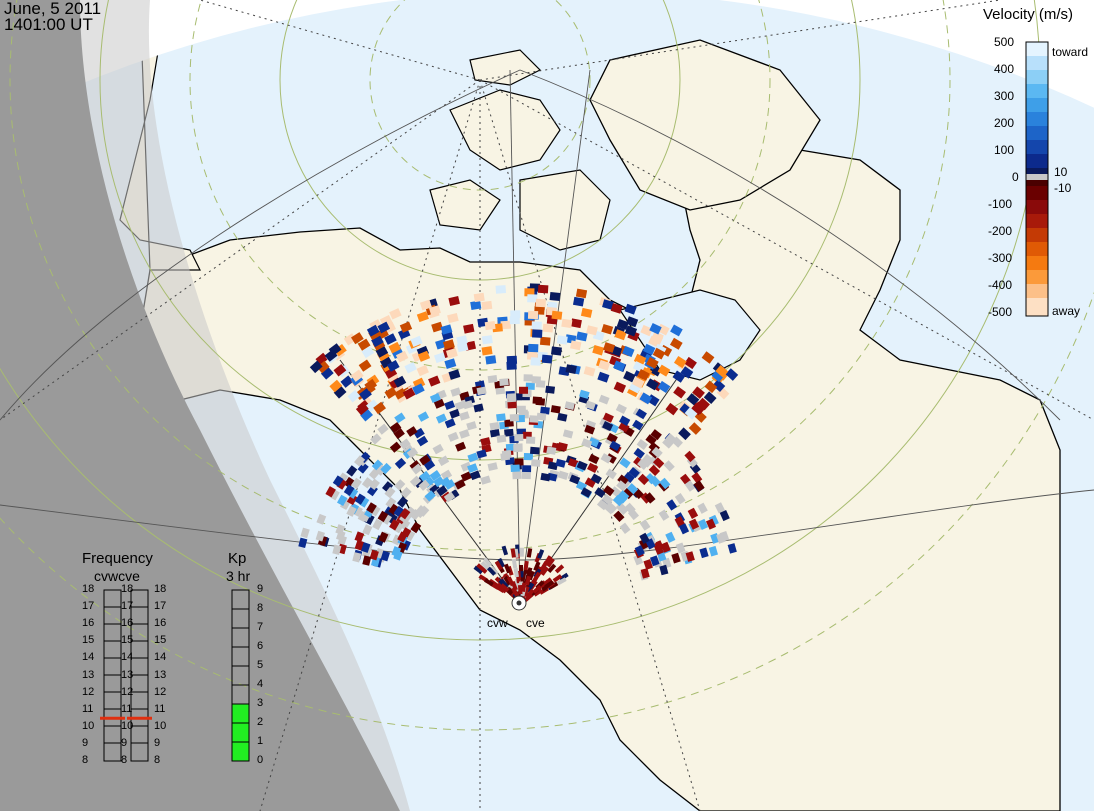 This screenshot has width=1094, height=811. What do you see at coordinates (260, 608) in the screenshot?
I see `kp-tick: 8` at bounding box center [260, 608].